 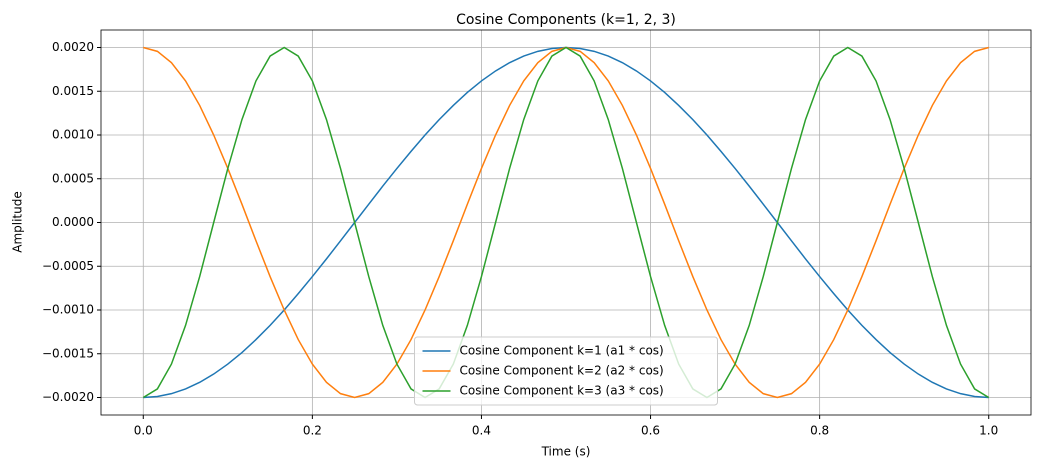 I want to click on y-tick-label: −0.0020, so click(x=68, y=397).